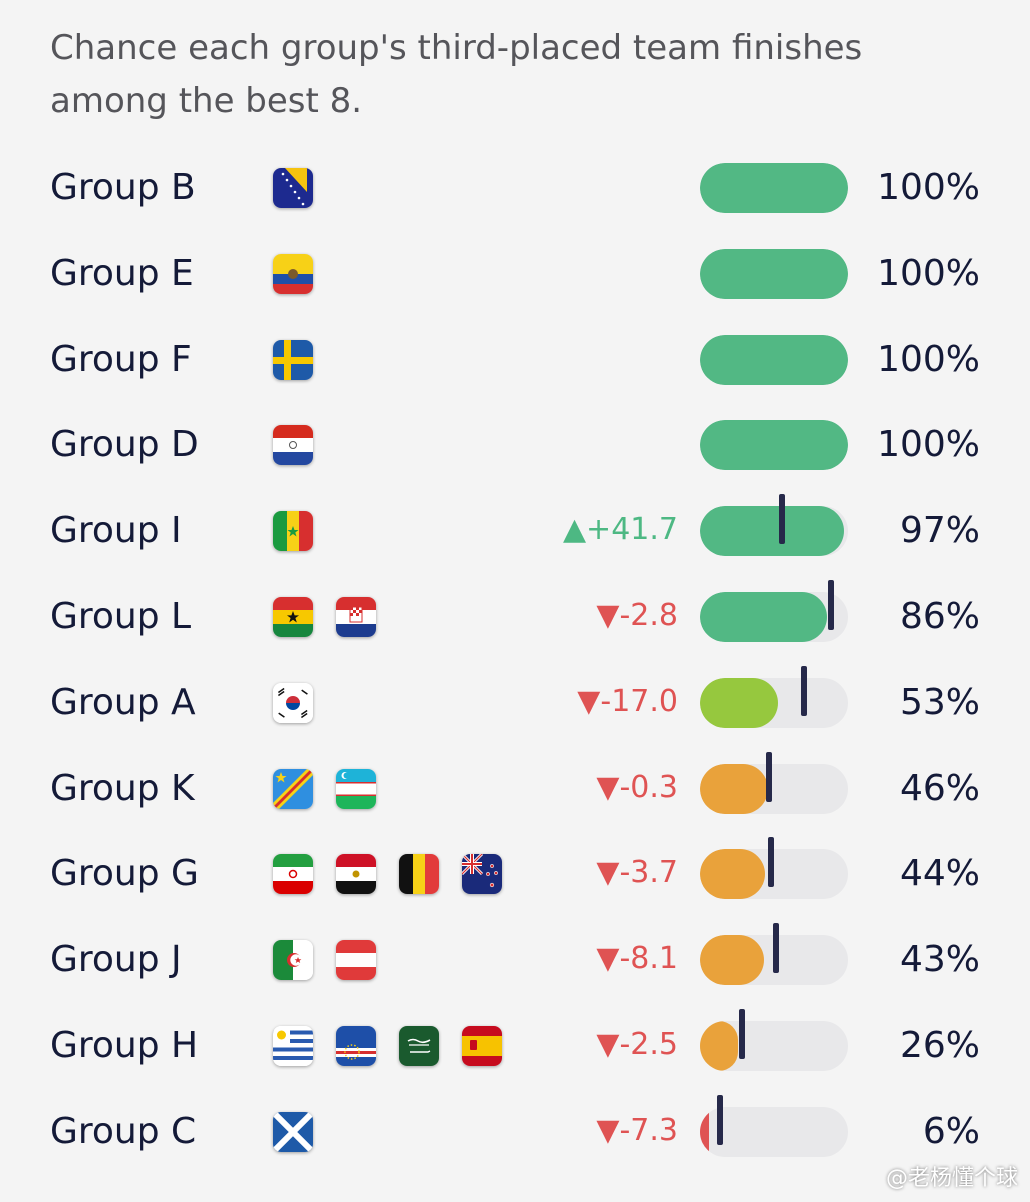 The width and height of the screenshot is (1030, 1202). I want to click on table-row: Group J ▼-8.1 43%, so click(515, 960).